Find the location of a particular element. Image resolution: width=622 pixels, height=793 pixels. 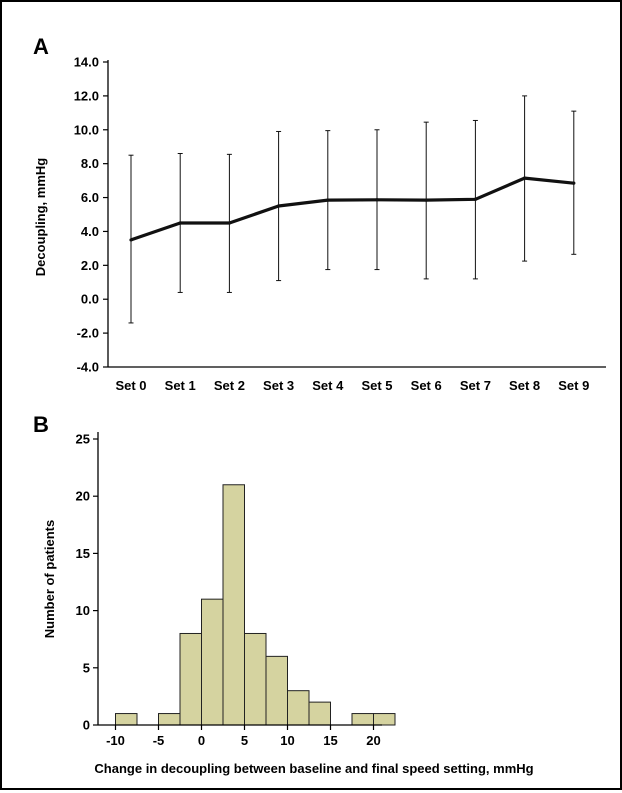

panel-a-y-tick-label: 10.0 is located at coordinates (86, 129).